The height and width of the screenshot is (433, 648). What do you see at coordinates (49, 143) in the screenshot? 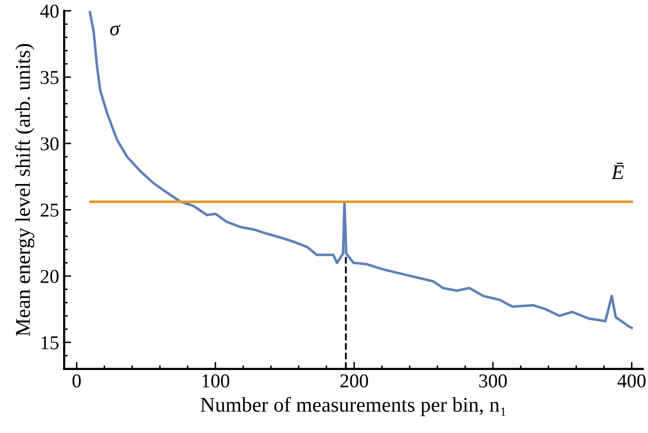
I see `y-tick-label: 30` at bounding box center [49, 143].